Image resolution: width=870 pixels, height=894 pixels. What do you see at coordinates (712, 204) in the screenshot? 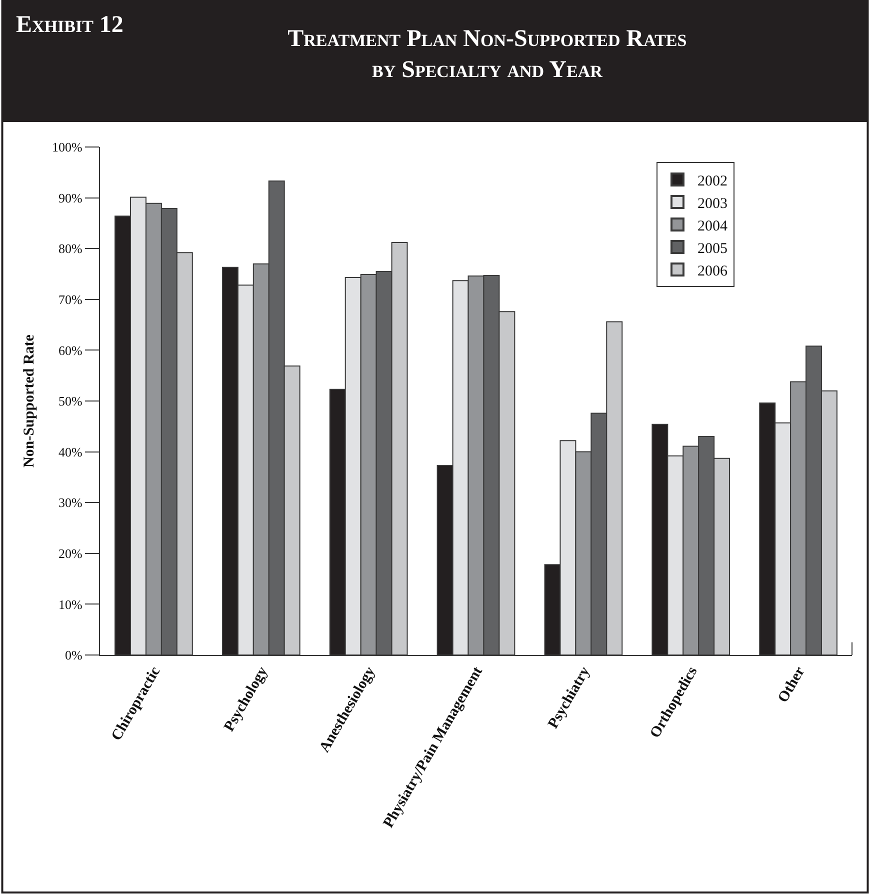
I see `legend-label: 2003` at bounding box center [712, 204].